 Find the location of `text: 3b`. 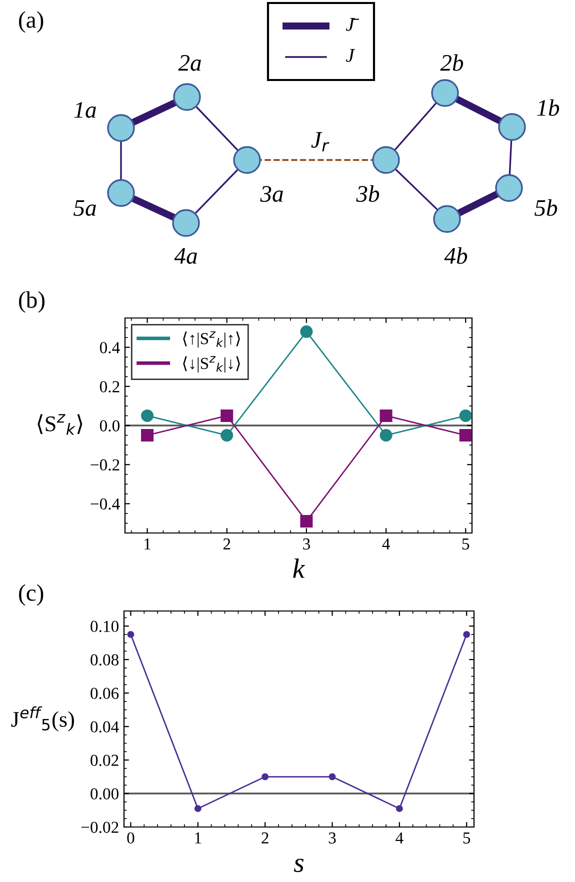

text: 3b is located at coordinates (368, 193).